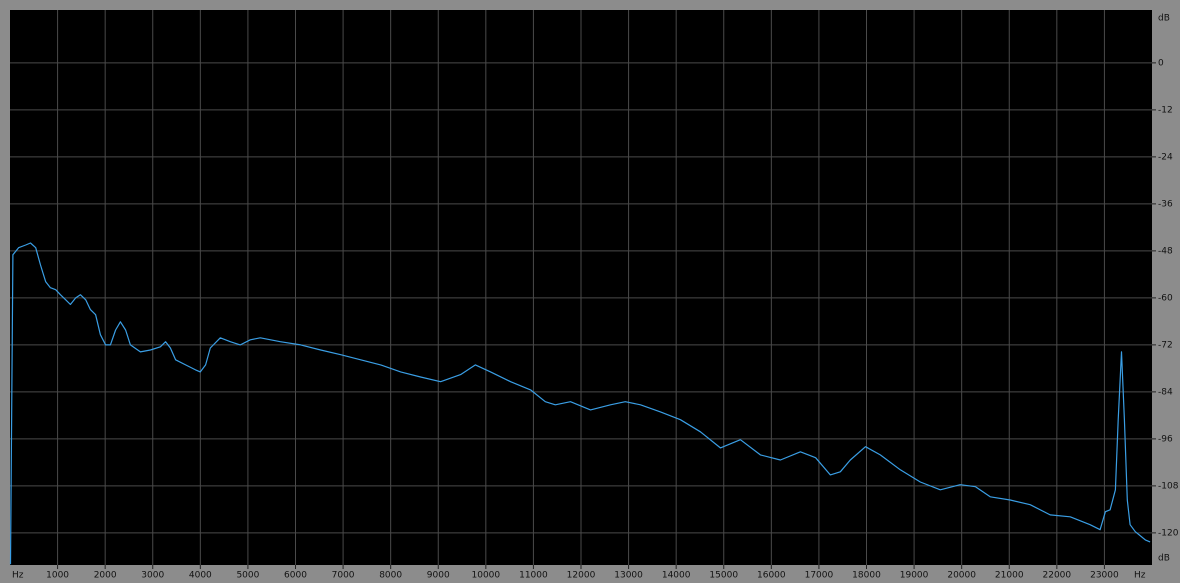 The height and width of the screenshot is (583, 1180). I want to click on x-tick-label: 16000, so click(771, 576).